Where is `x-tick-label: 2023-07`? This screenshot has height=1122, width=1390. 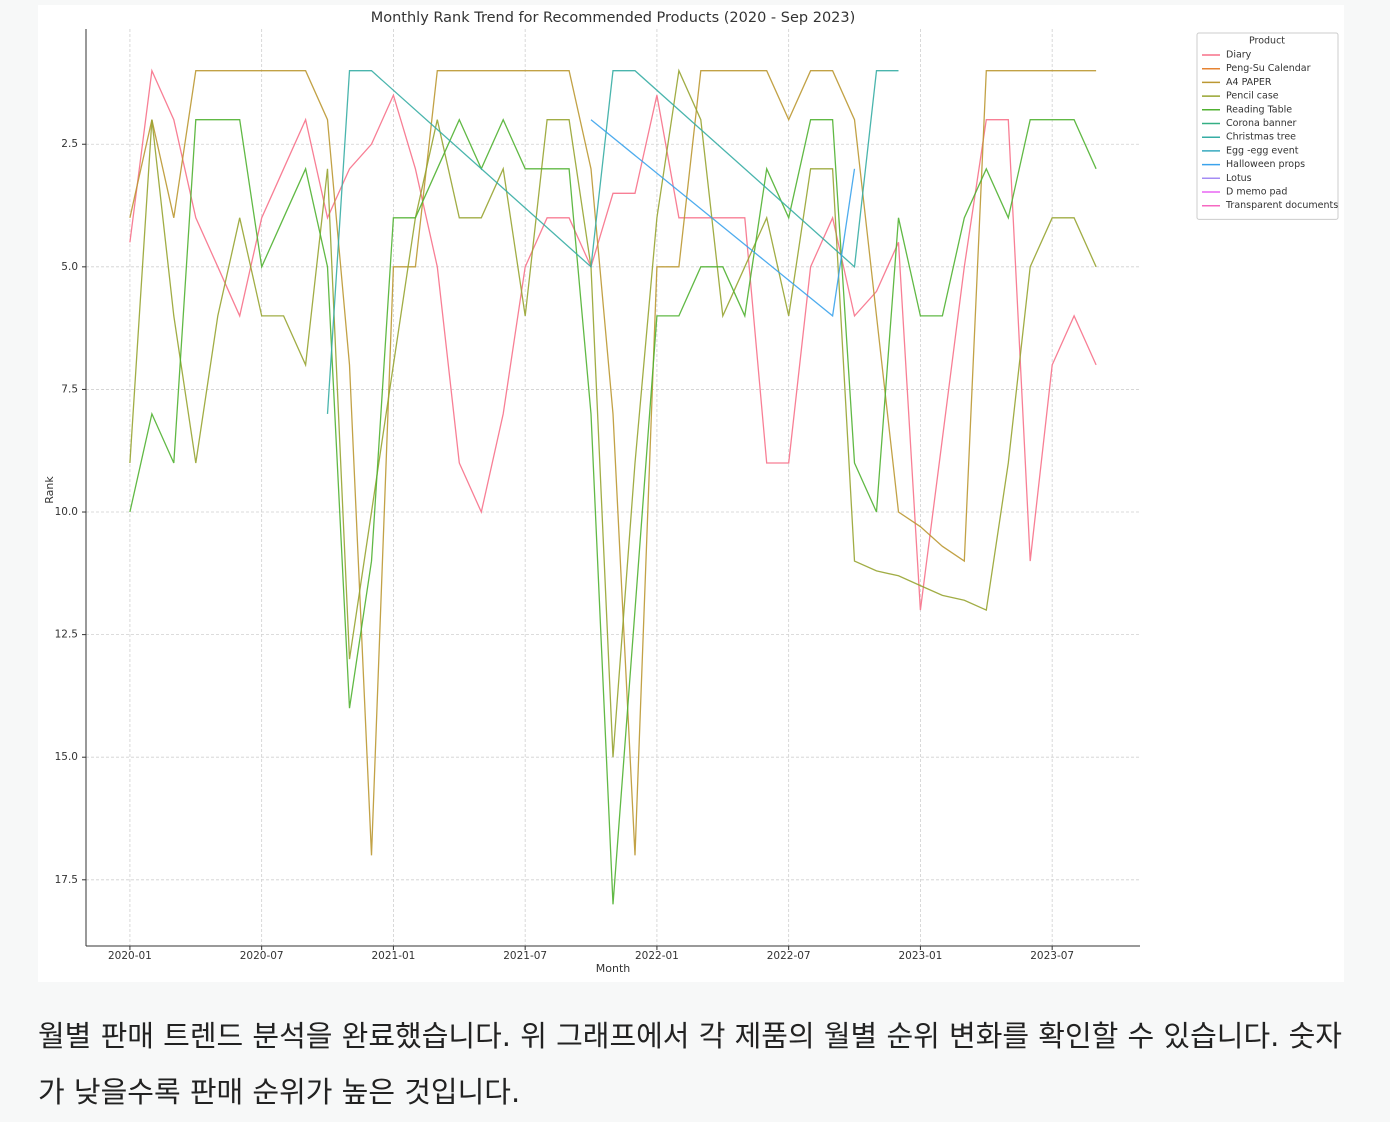 x-tick-label: 2023-07 is located at coordinates (1052, 956).